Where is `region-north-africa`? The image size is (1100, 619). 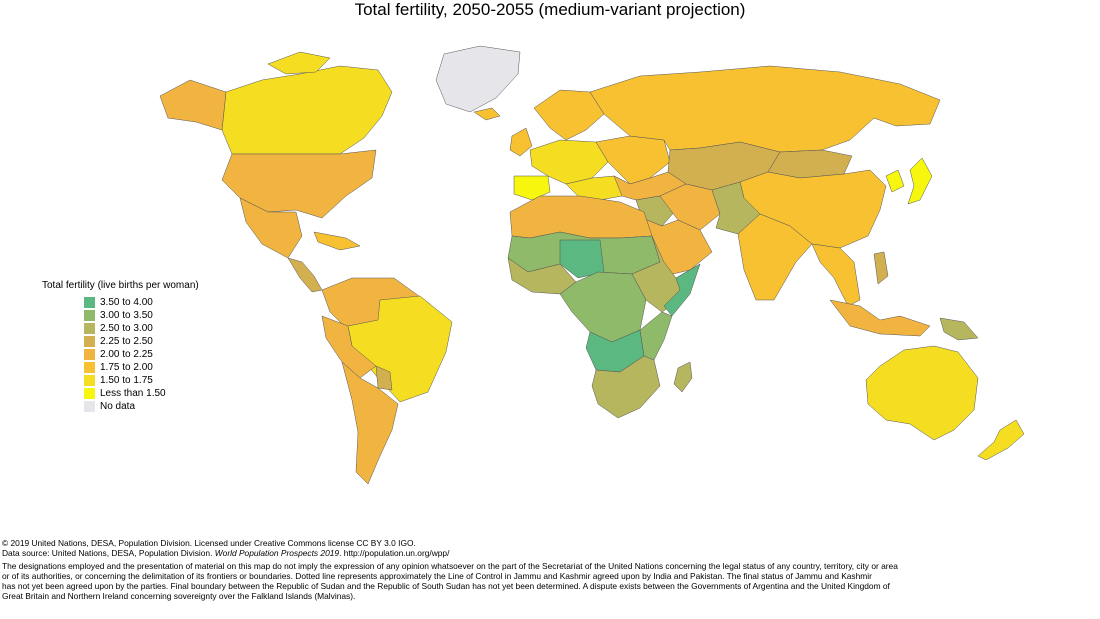
region-north-africa is located at coordinates (581, 217).